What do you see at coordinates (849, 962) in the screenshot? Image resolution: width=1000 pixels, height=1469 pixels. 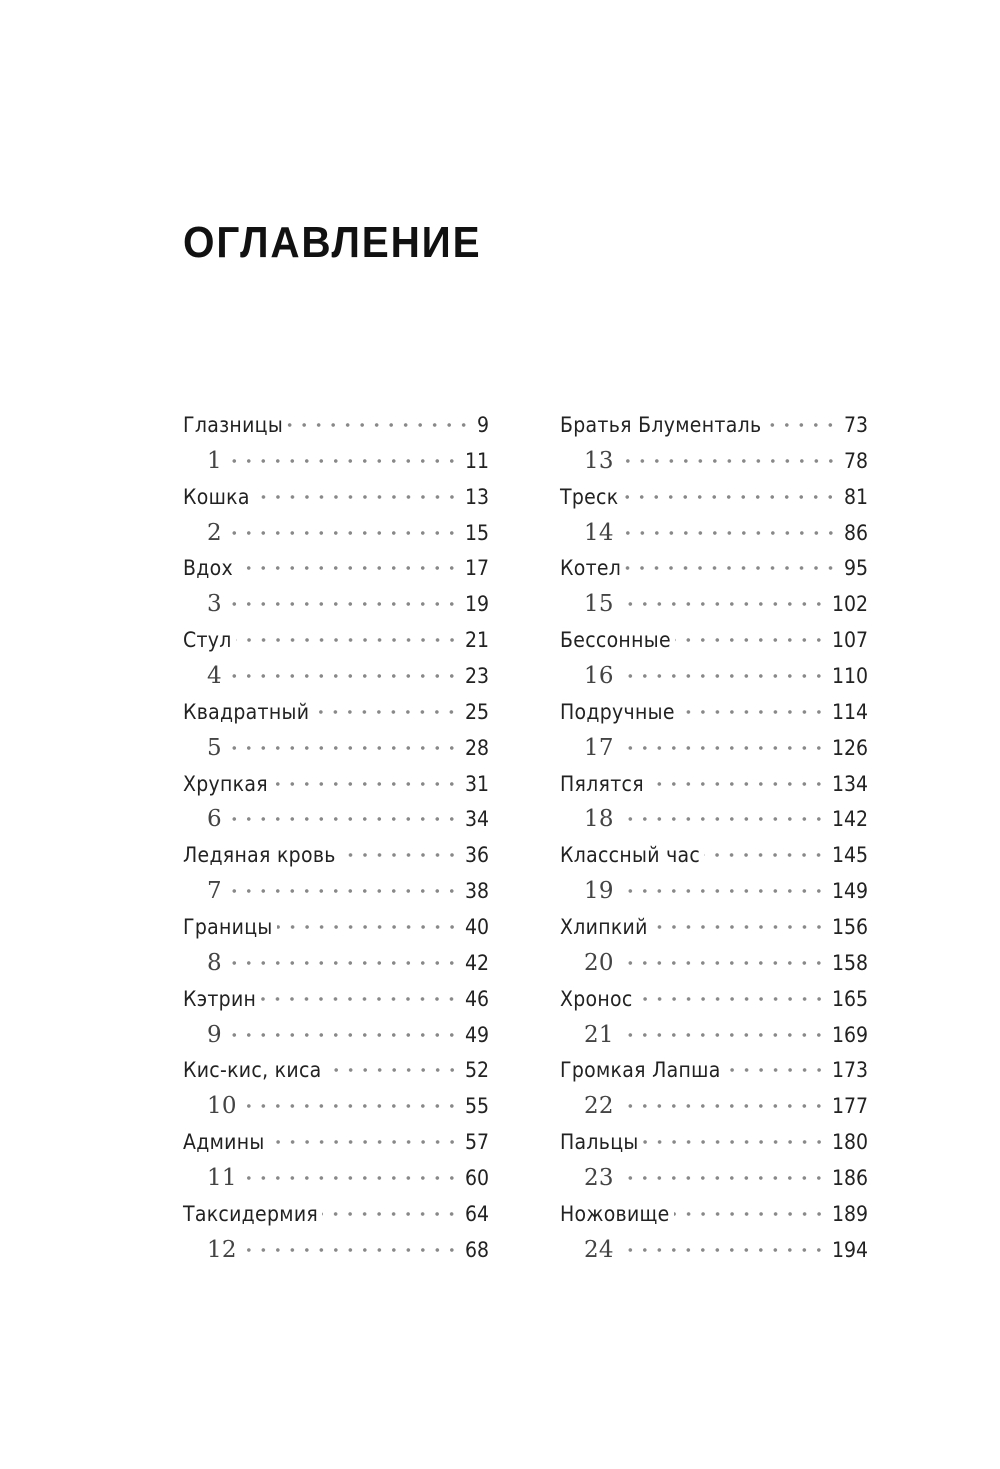 I see `toc-page-number: 158` at bounding box center [849, 962].